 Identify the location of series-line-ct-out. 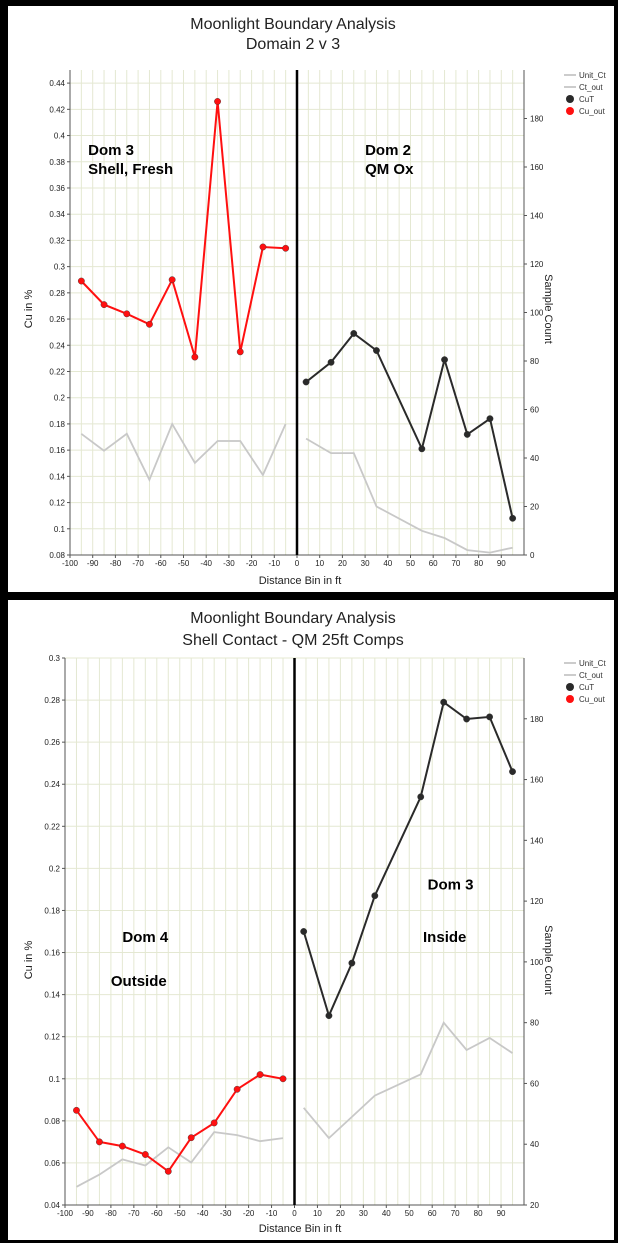
(183, 451).